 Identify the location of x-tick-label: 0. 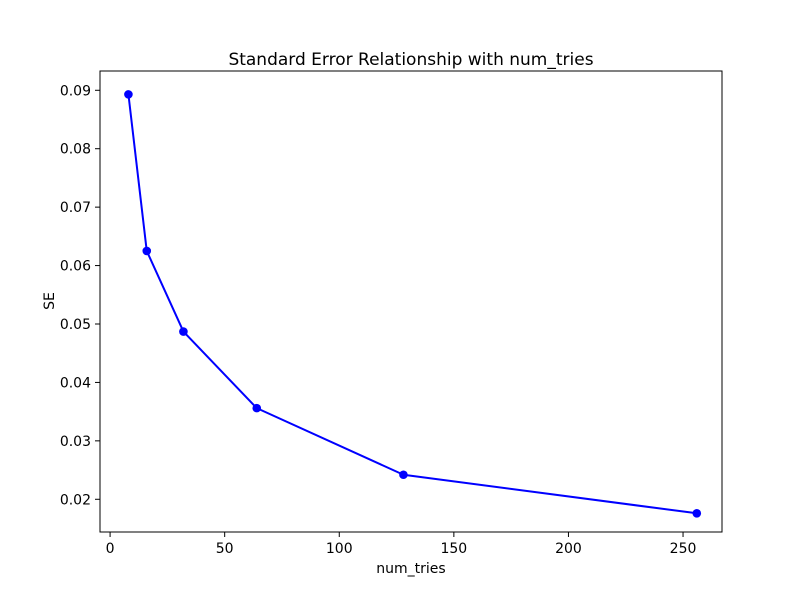
(110, 549).